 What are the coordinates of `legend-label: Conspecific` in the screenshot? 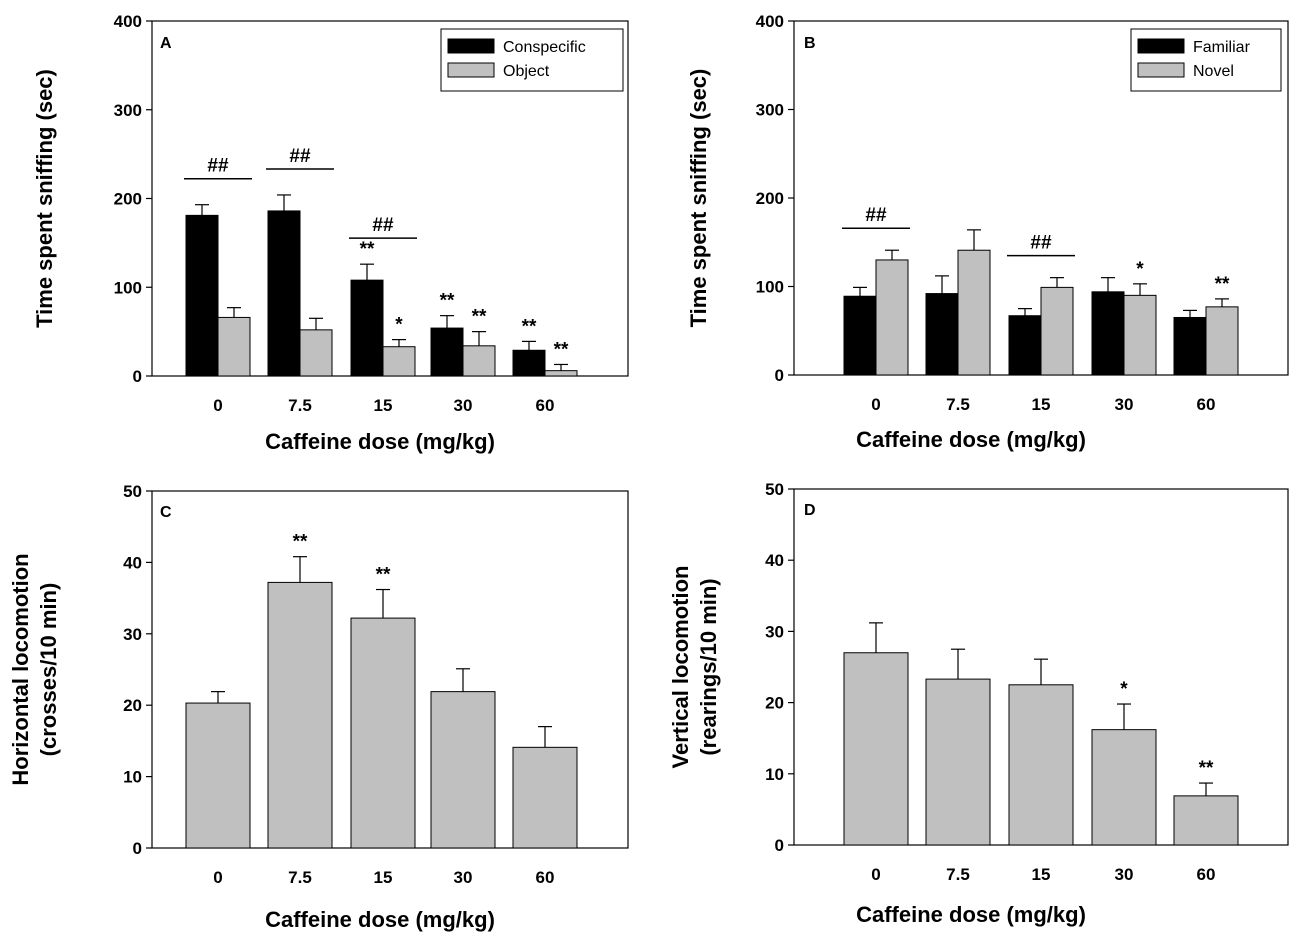 It's located at (544, 47).